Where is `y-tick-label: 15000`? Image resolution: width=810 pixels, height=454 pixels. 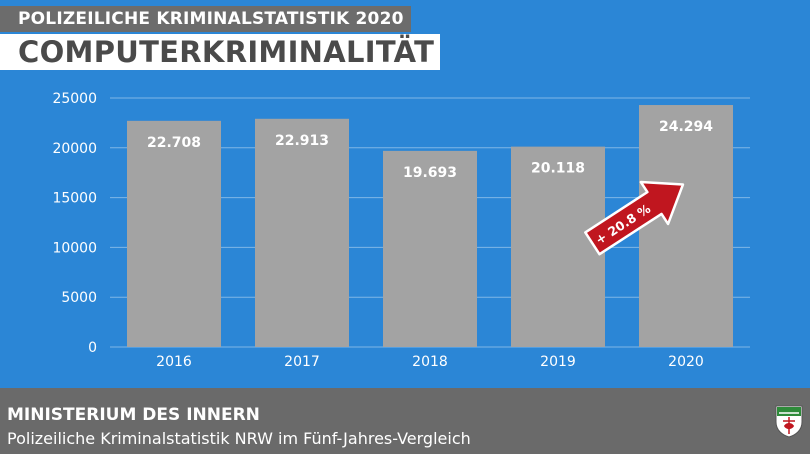 y-tick-label: 15000 is located at coordinates (74, 199).